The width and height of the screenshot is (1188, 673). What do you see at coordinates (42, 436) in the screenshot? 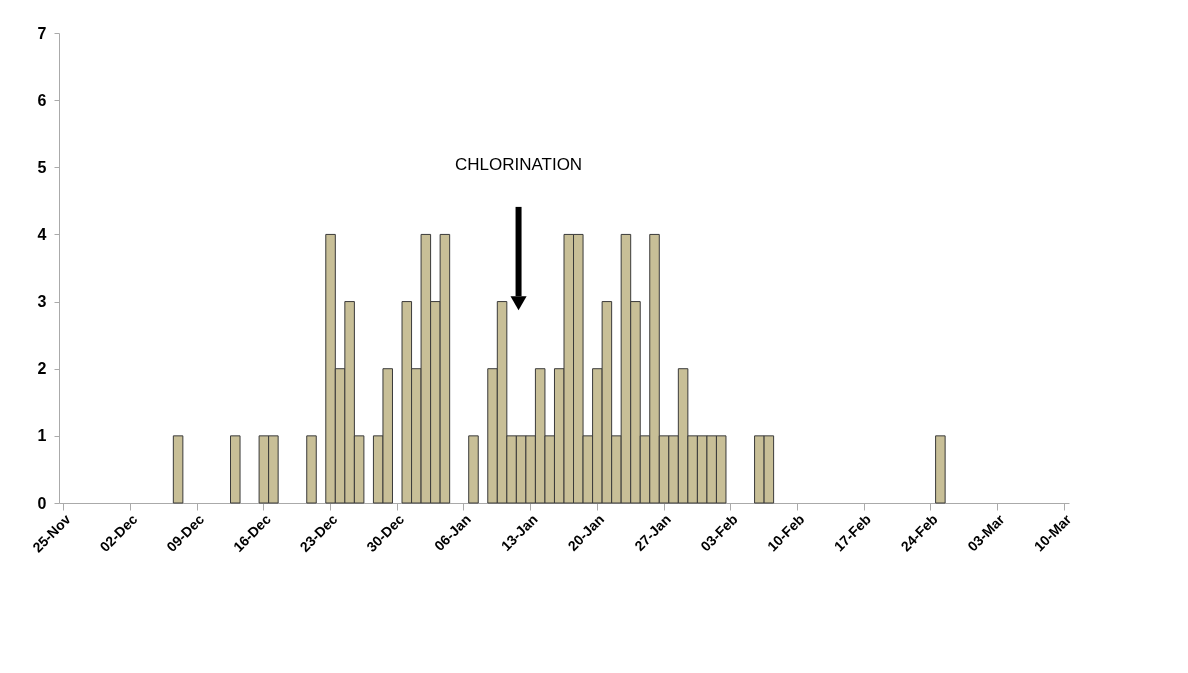
I see `y-tick-label: 1` at bounding box center [42, 436].